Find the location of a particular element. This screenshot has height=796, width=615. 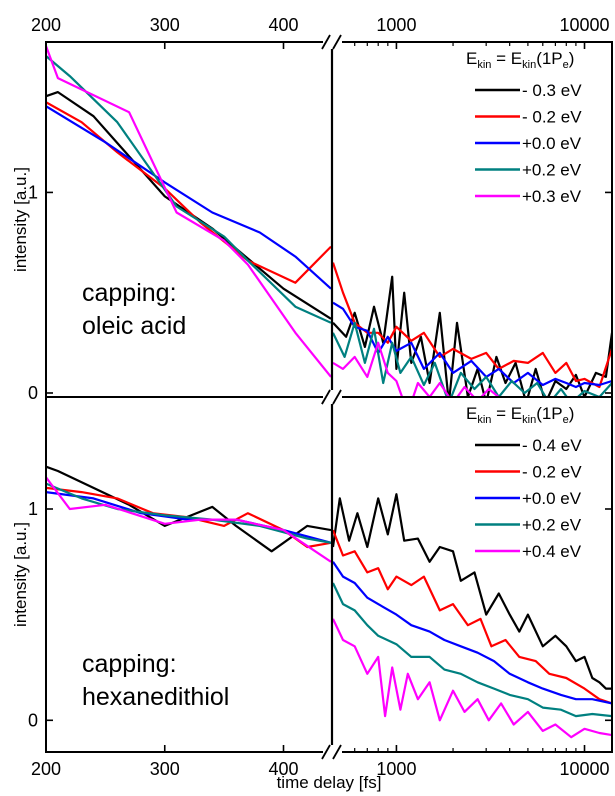

x-tick-label-top: 400 is located at coordinates (283, 25).